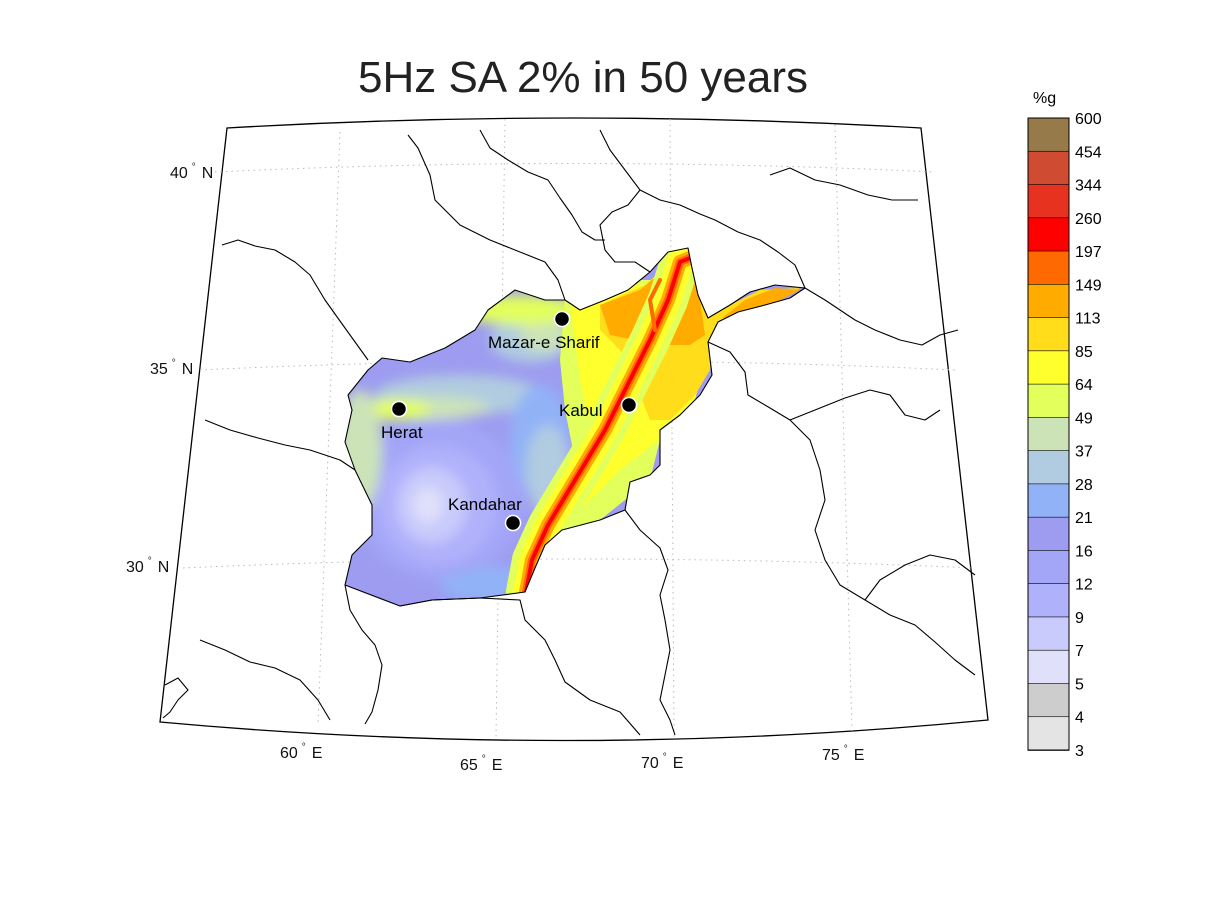 The image size is (1211, 909). Describe the element at coordinates (1088, 119) in the screenshot. I see `colorbar-level-label: 600` at that location.